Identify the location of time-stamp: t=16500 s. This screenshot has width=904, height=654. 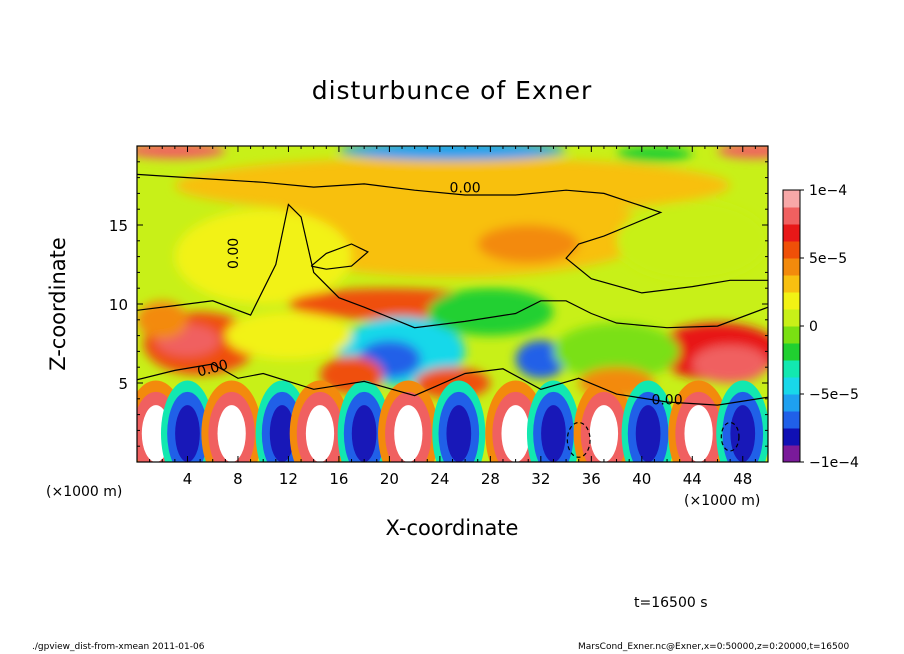
(671, 603).